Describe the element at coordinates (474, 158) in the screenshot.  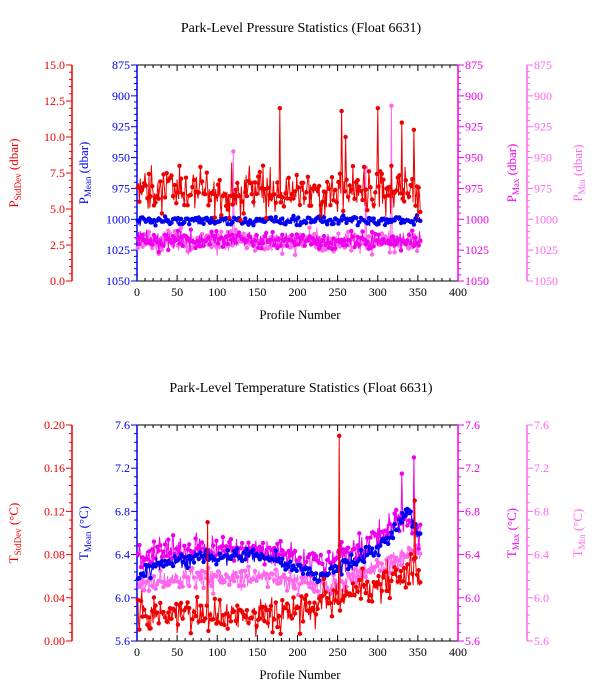
I see `y-tick-label: 950` at that location.